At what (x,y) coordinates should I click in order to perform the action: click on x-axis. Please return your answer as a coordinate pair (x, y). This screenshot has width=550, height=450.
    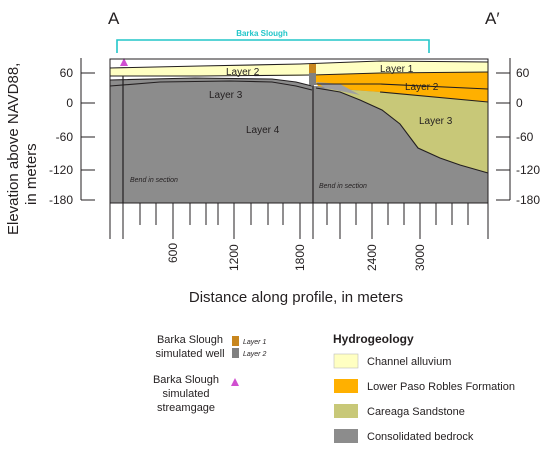
    Looking at the image, I should click on (299, 220).